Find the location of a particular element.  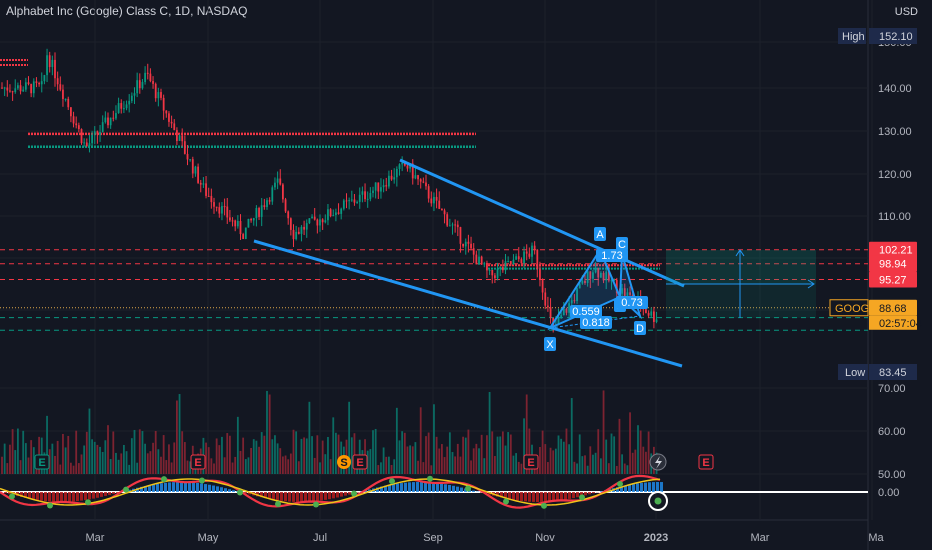

channel-lower-line is located at coordinates (468, 303).